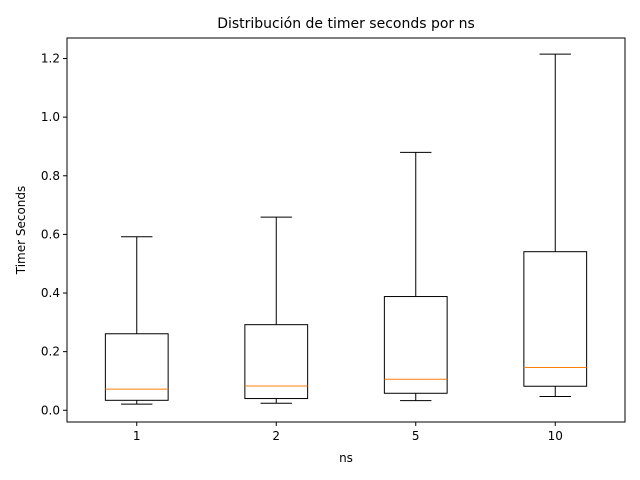 Image resolution: width=640 pixels, height=480 pixels. I want to click on chart-title: Distribución de timer seconds por ns, so click(346, 24).